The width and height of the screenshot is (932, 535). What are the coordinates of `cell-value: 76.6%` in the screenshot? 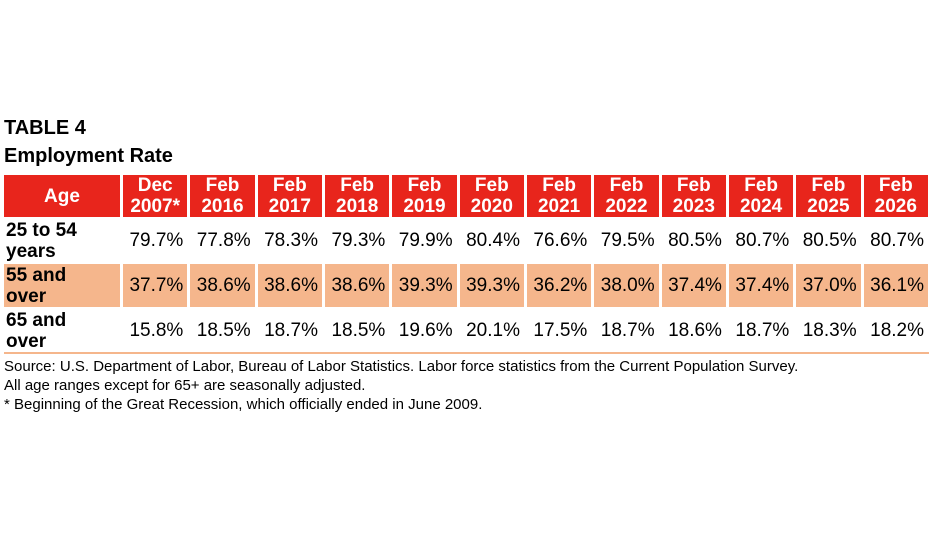 It's located at (559, 240).